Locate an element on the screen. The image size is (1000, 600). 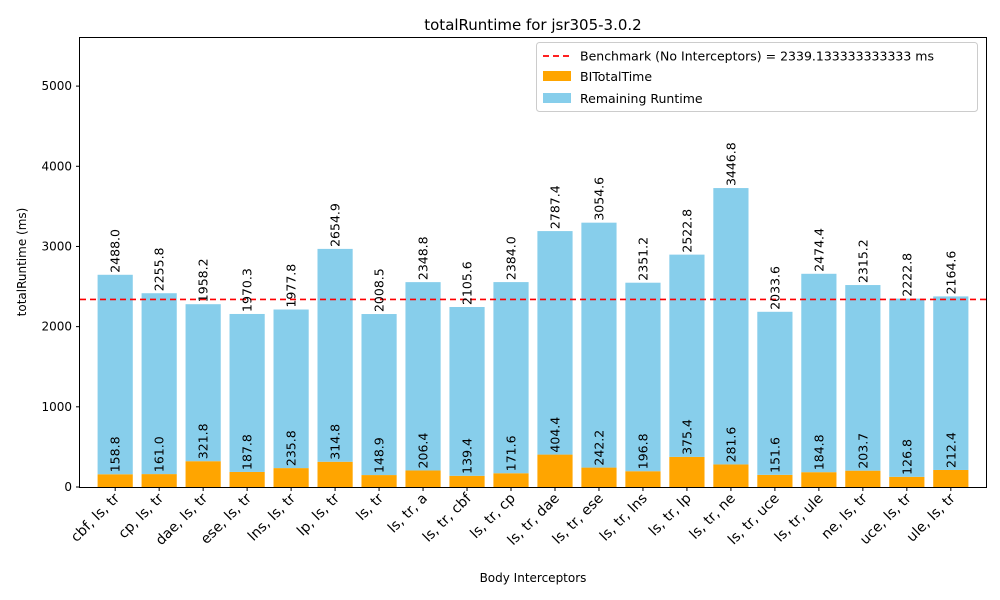
bar-label-bitotaltime: 242.2 is located at coordinates (598, 448).